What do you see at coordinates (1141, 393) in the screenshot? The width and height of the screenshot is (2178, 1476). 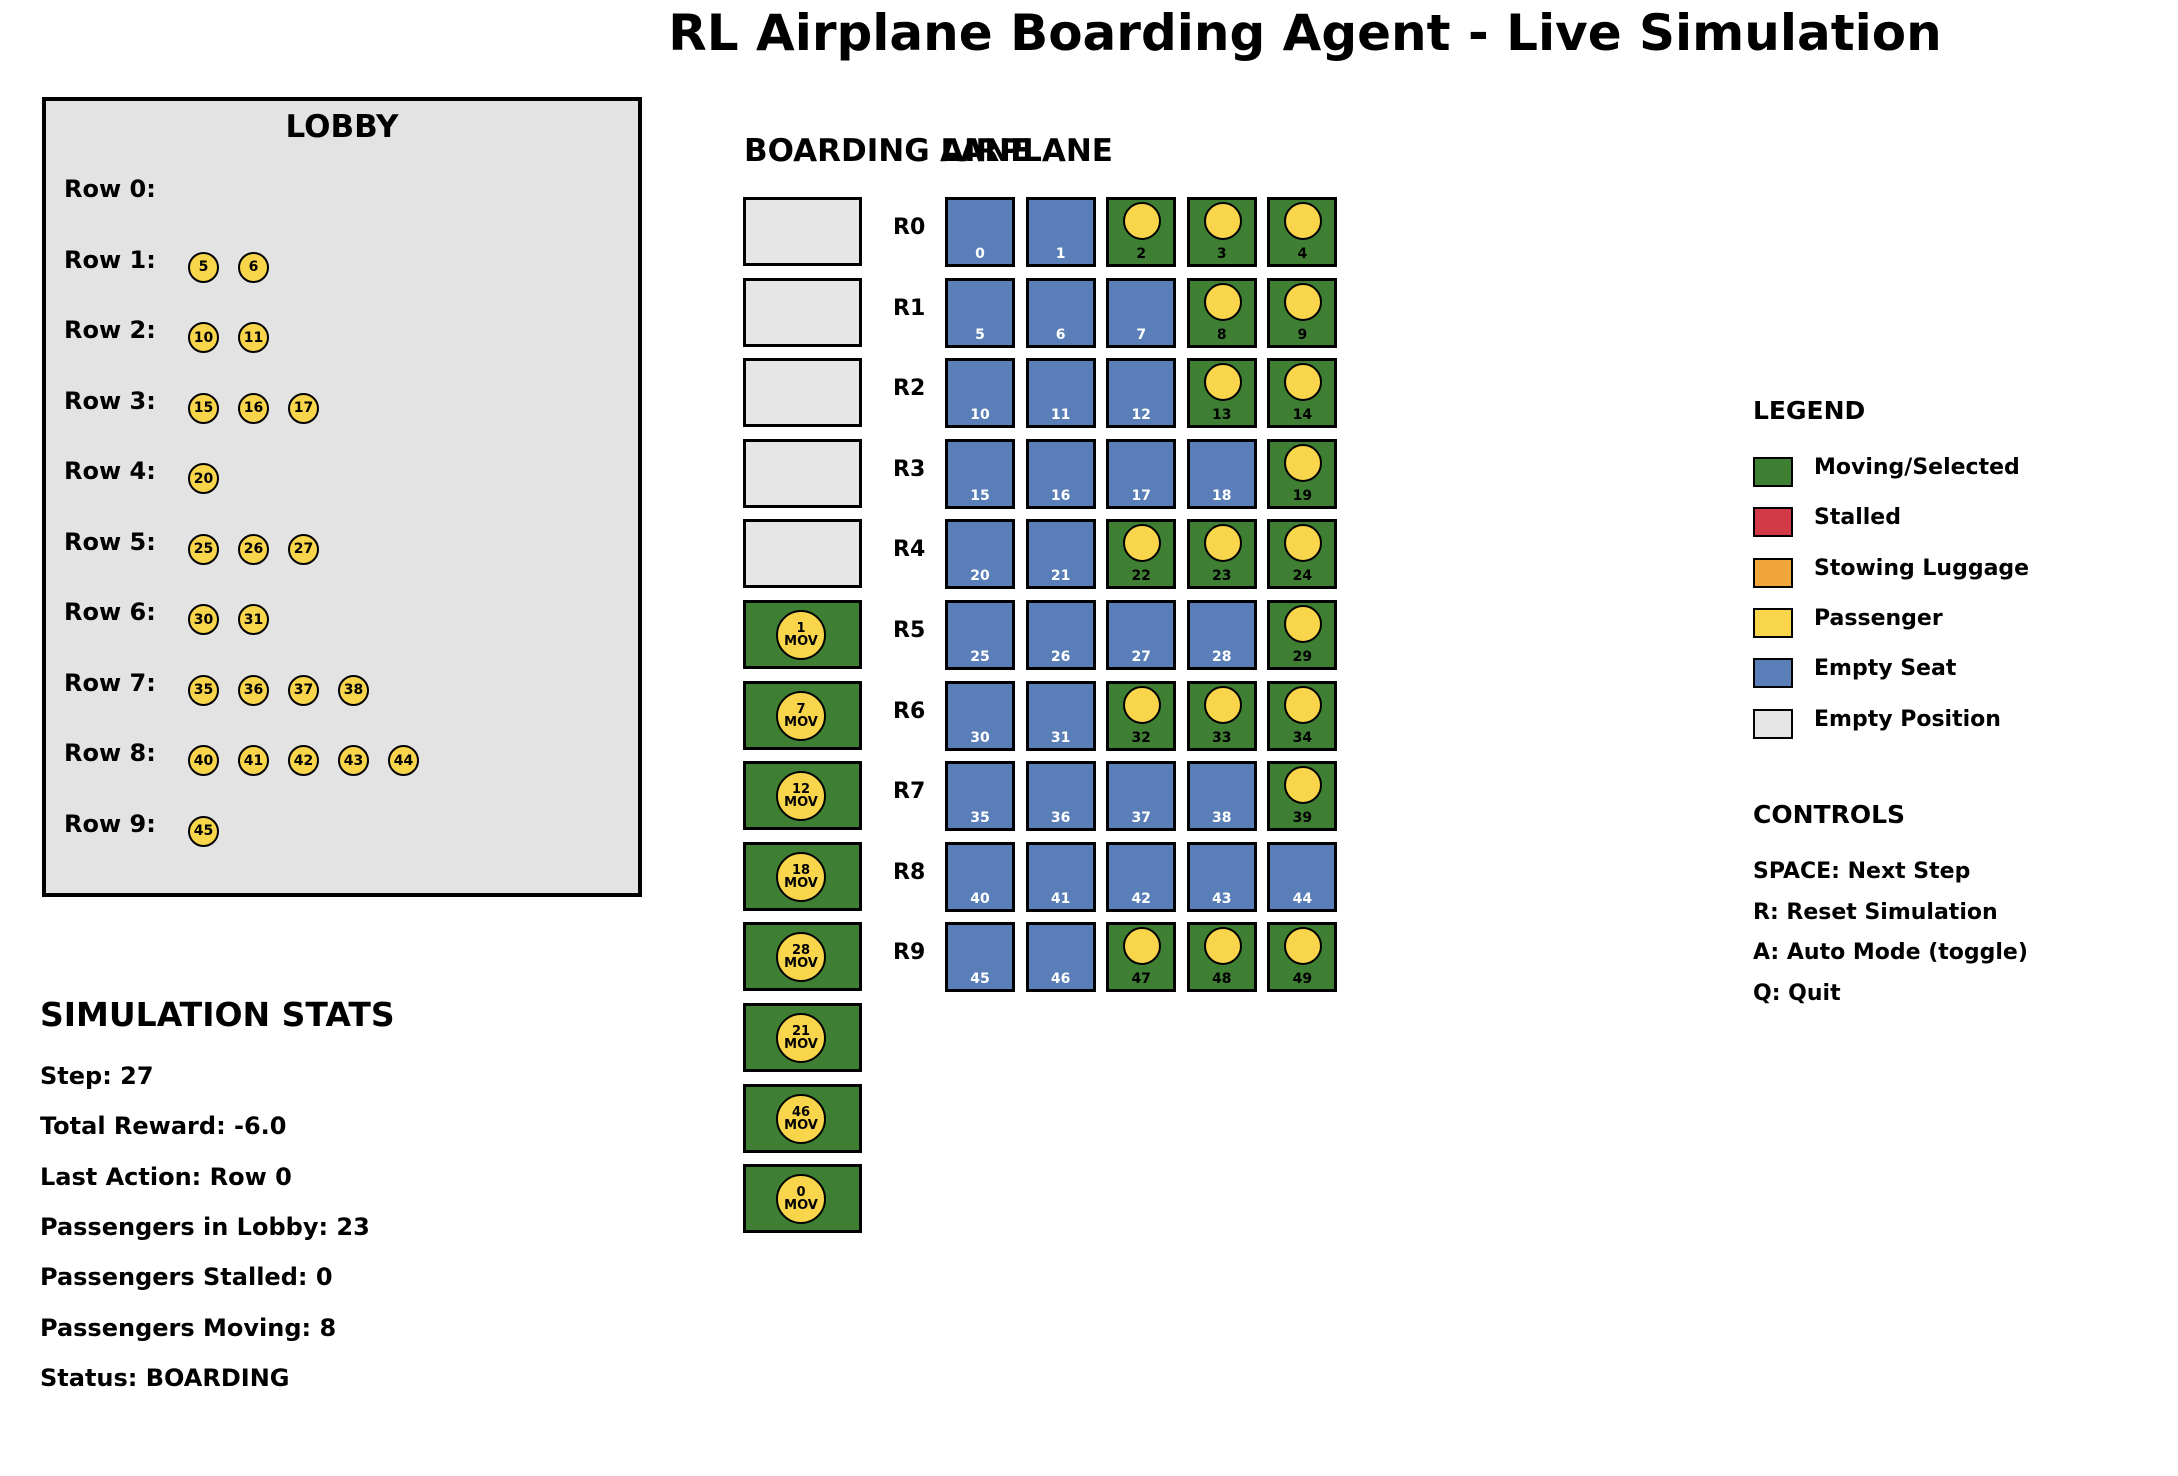 I see `seat-empty: 12` at bounding box center [1141, 393].